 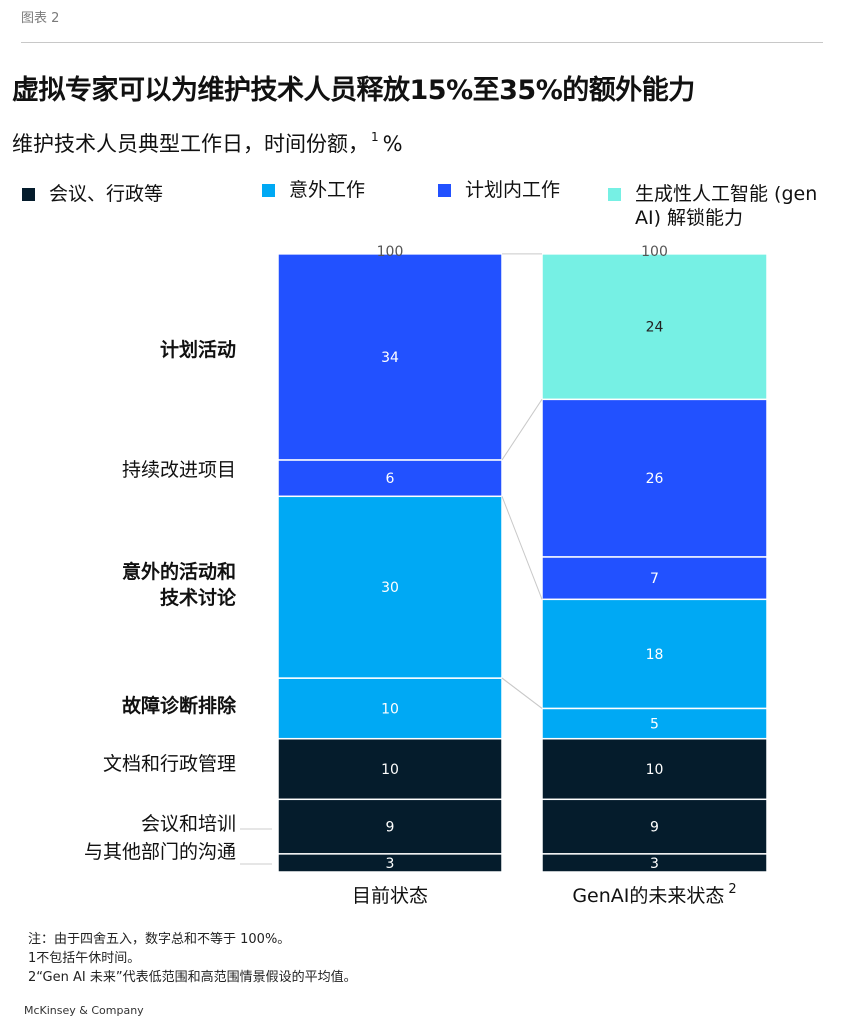 I want to click on chart-subtitle: 维护技术人员典型工作日，时间份额， 1%, so click(x=207, y=143).